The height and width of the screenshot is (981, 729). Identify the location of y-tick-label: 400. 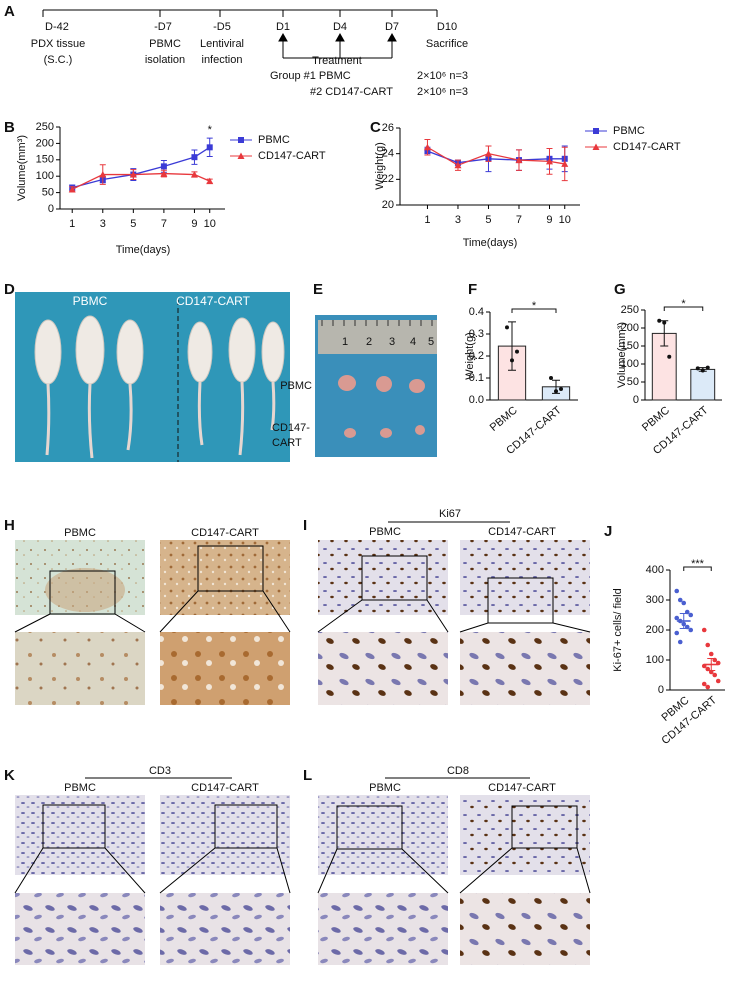
(655, 570).